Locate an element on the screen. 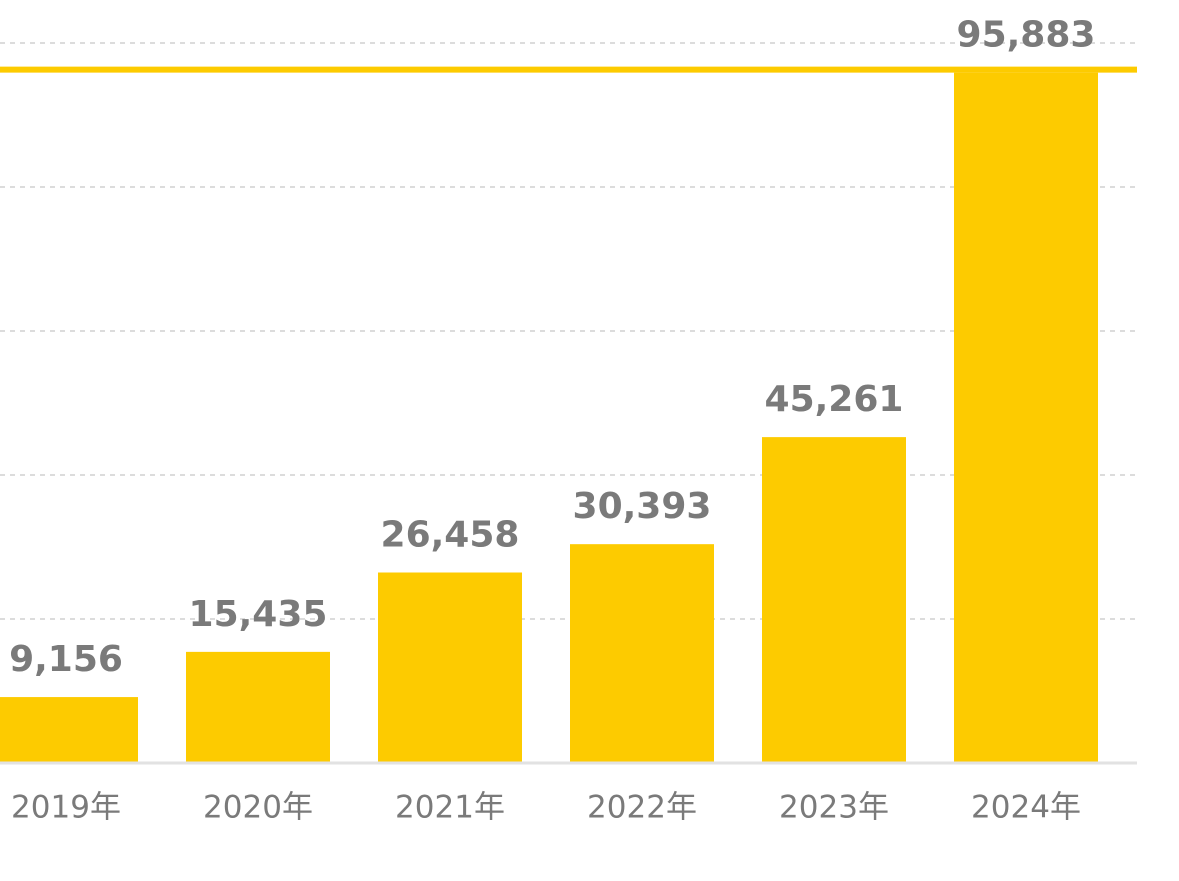  value-label: 15,435 is located at coordinates (258, 614).